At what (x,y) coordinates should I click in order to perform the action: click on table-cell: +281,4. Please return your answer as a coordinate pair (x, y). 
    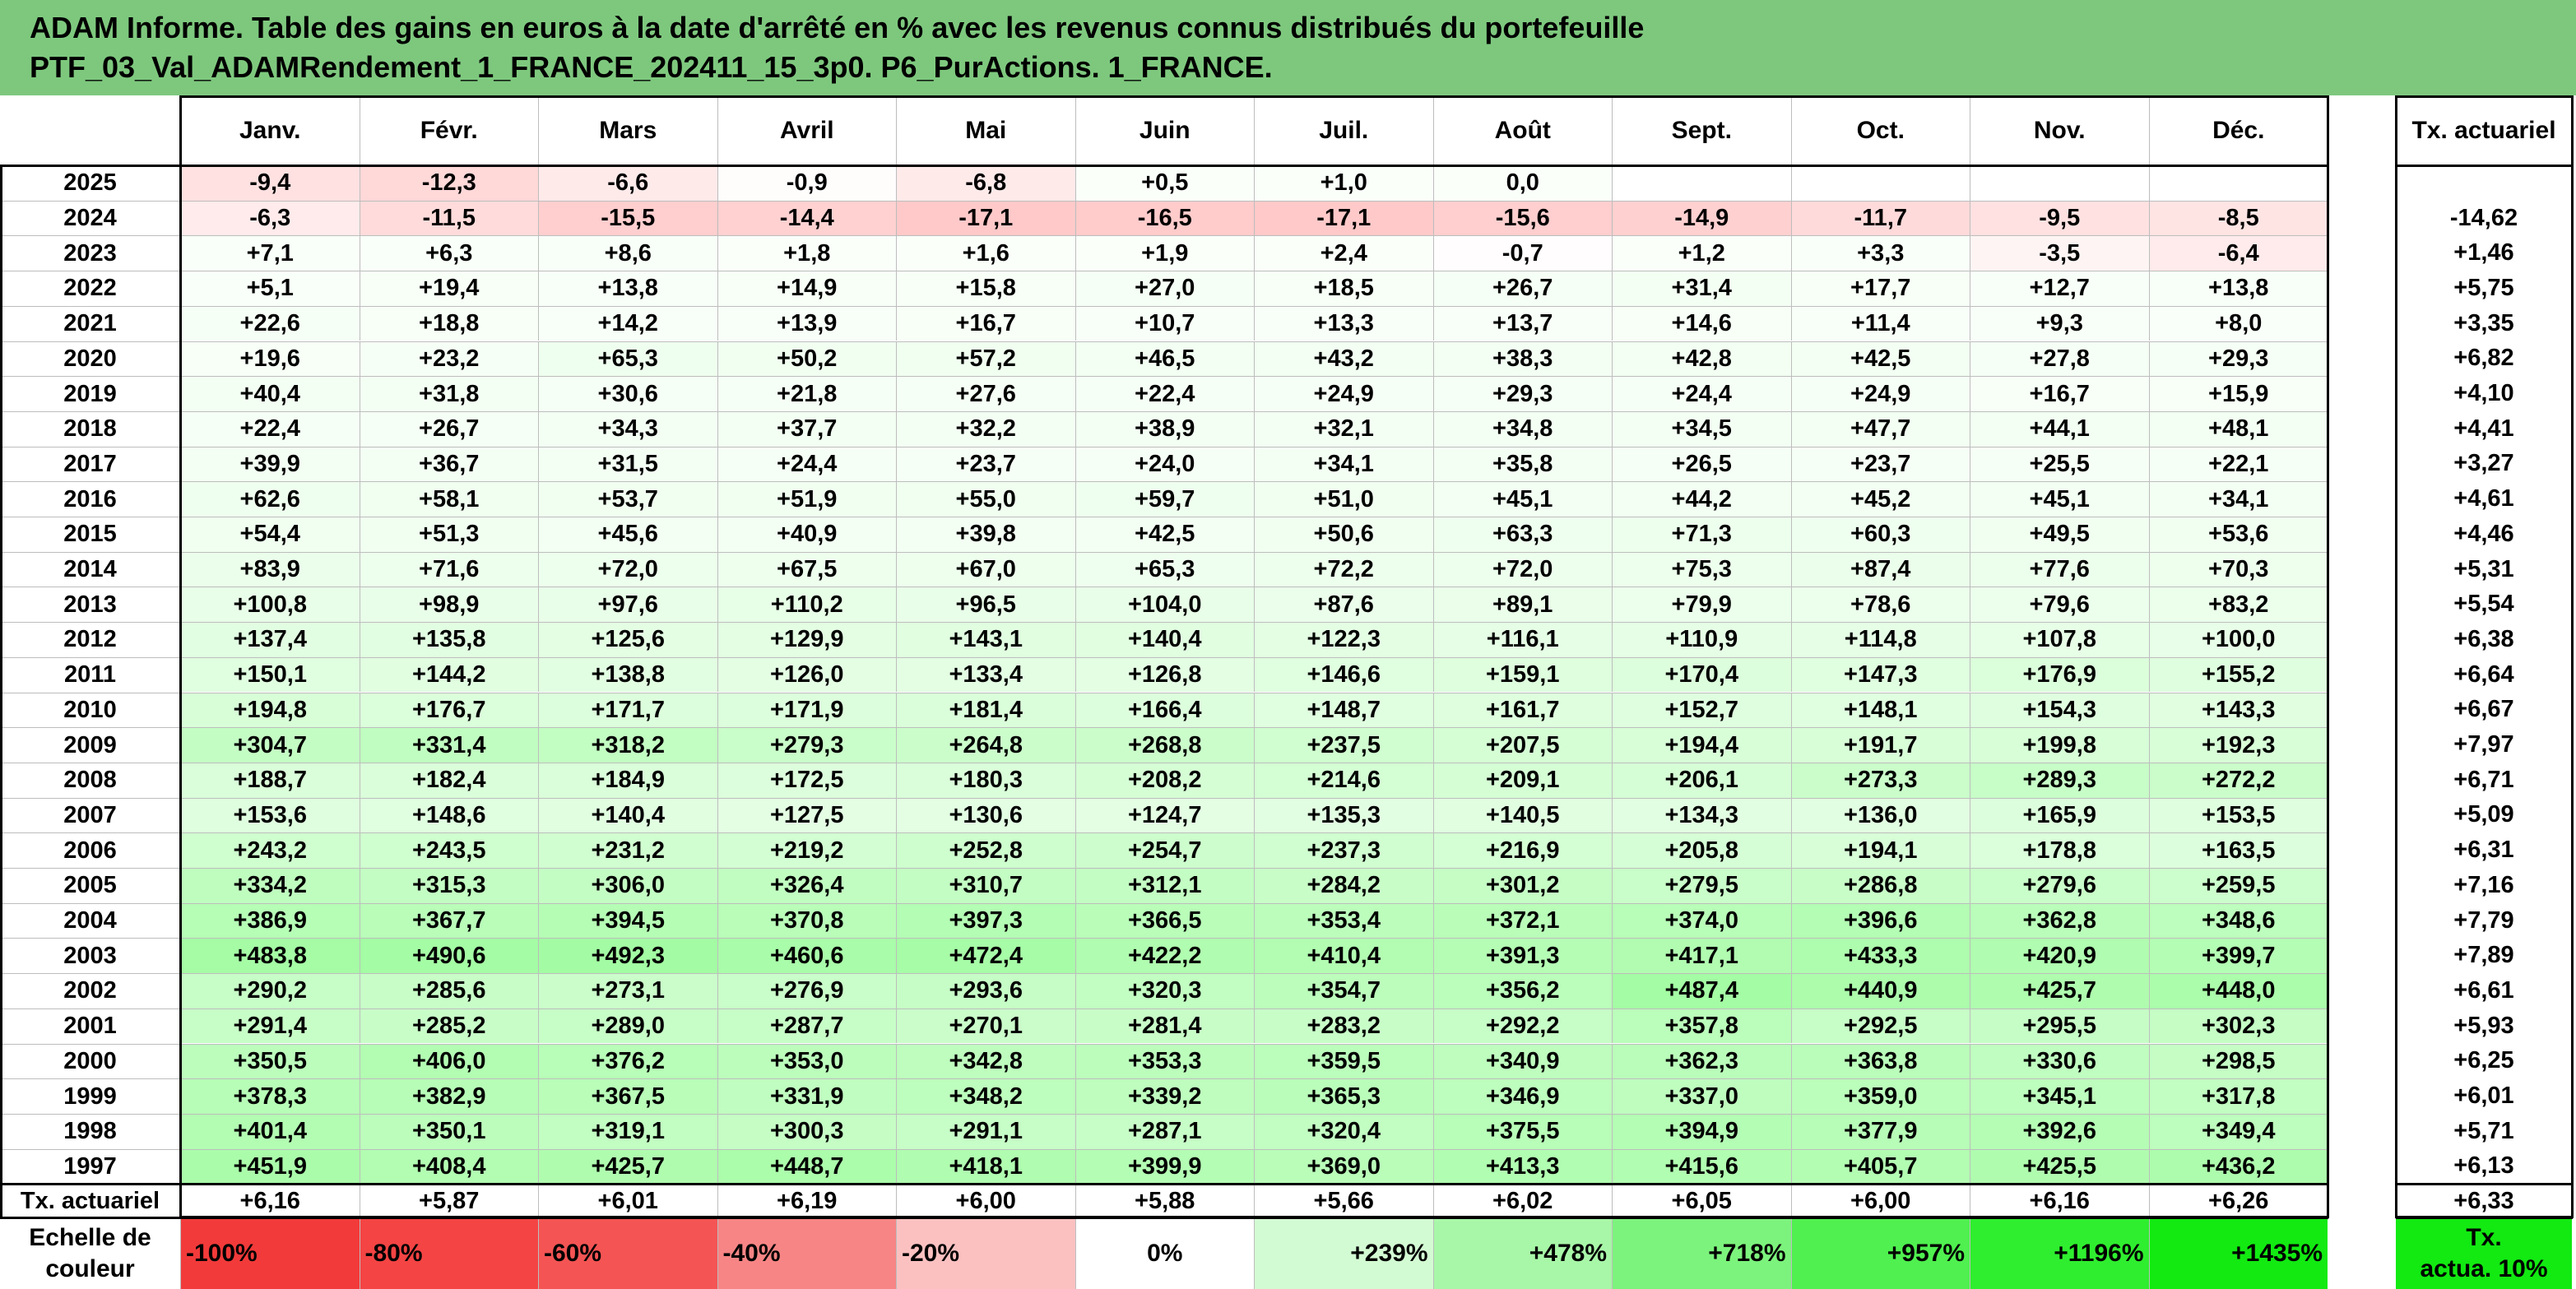
    Looking at the image, I should click on (1164, 1026).